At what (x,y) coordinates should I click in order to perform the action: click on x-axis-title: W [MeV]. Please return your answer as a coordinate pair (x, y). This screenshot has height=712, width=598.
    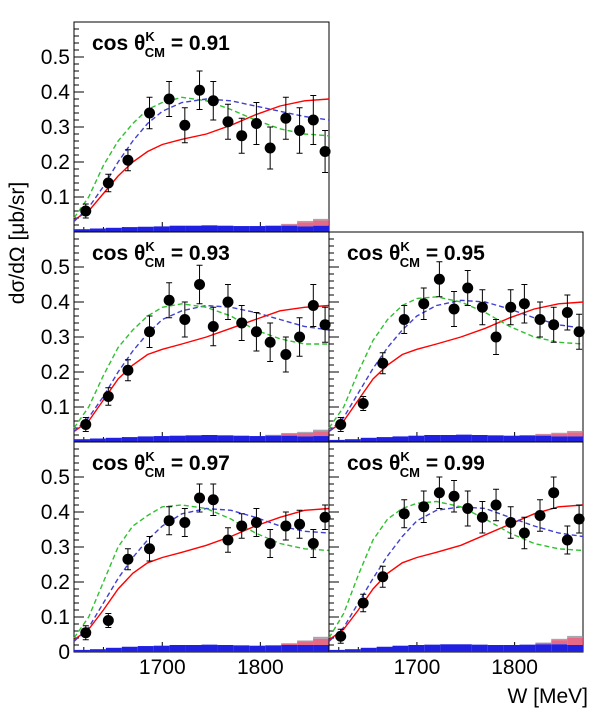
    Looking at the image, I should click on (547, 696).